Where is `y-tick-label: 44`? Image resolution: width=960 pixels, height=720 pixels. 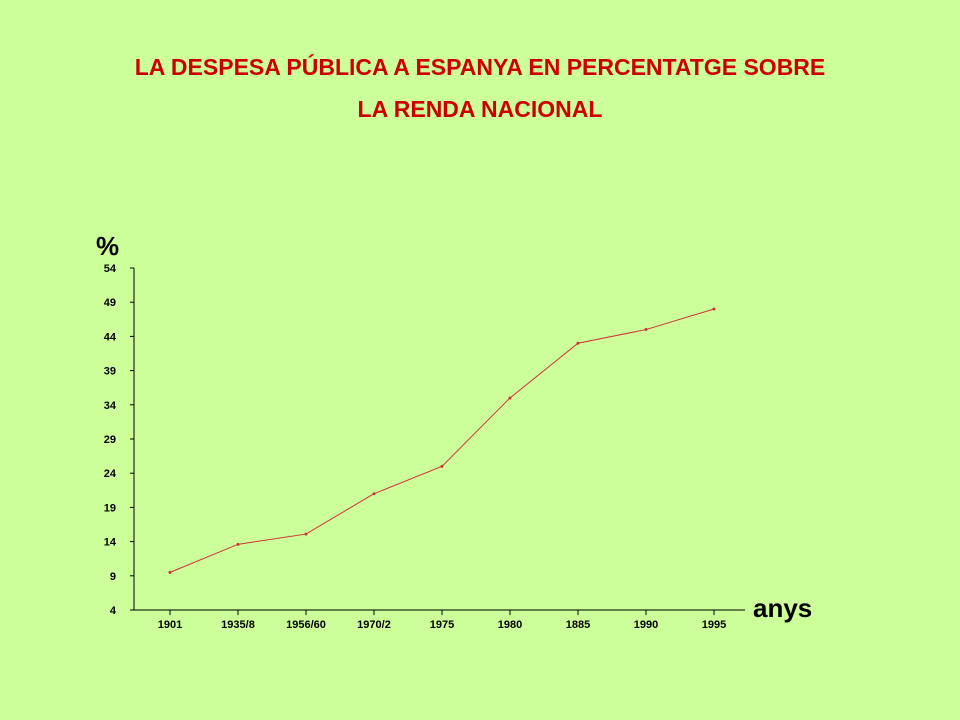 y-tick-label: 44 is located at coordinates (110, 337).